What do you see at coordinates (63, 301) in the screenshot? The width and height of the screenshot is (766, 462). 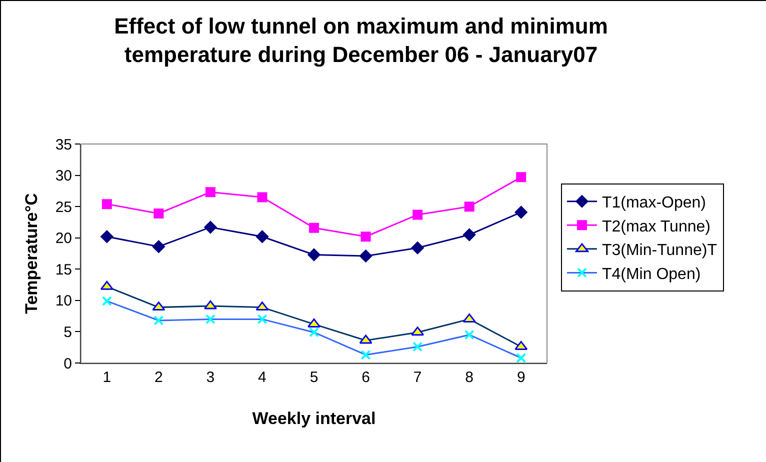 I see `y-tick-label: 10` at bounding box center [63, 301].